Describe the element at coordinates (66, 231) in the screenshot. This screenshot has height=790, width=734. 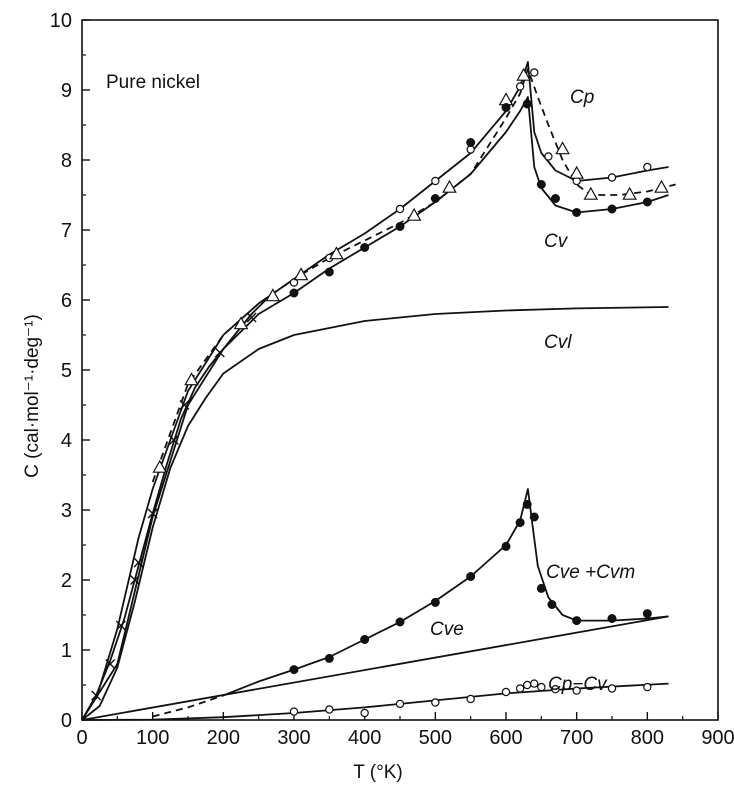
I see `y-tick-label: 7` at that location.